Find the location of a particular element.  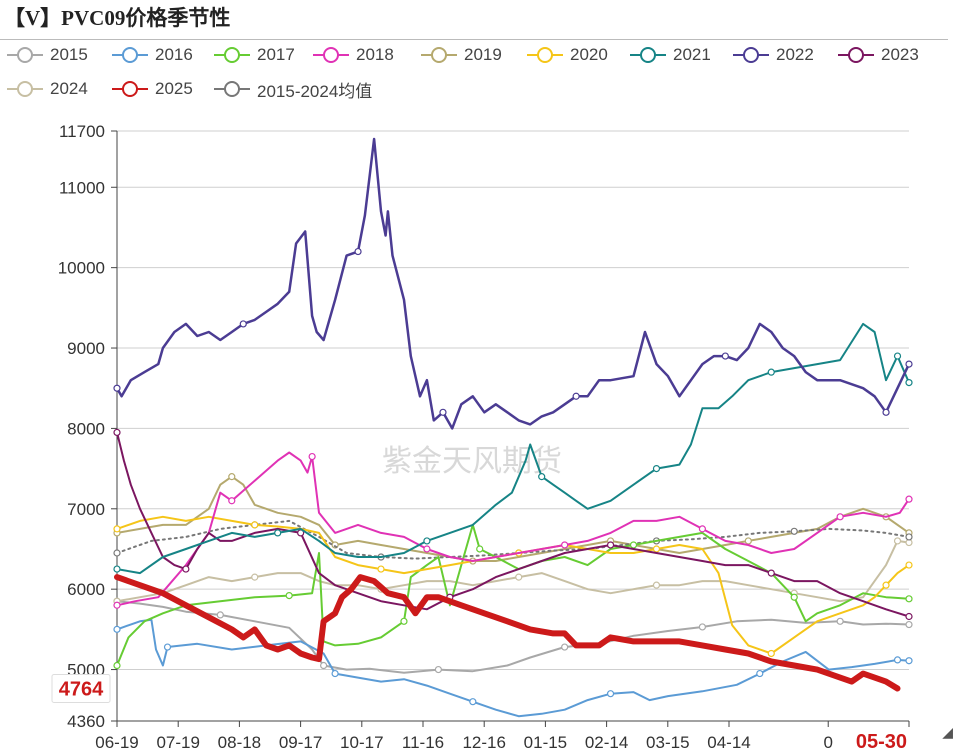

legend-label: 2021 is located at coordinates (692, 54).